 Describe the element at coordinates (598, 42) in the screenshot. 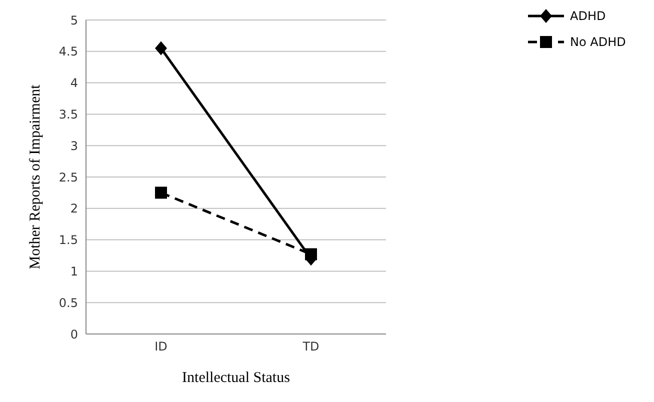

I see `legend-label: No ADHD` at that location.